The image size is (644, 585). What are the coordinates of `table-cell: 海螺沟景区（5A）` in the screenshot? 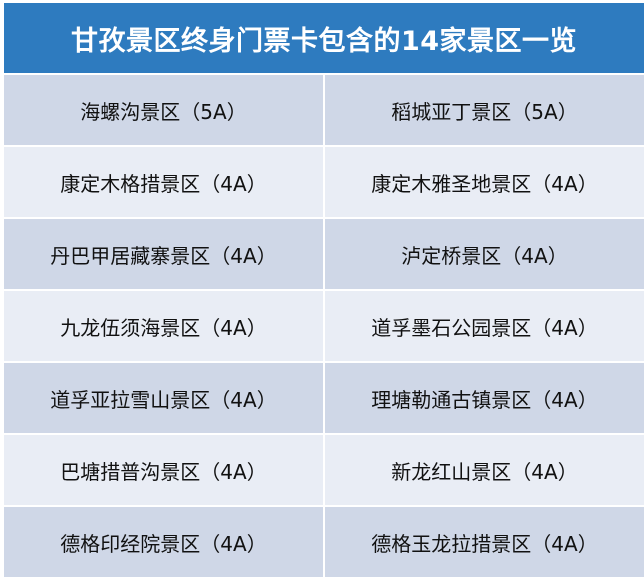 It's located at (163, 110).